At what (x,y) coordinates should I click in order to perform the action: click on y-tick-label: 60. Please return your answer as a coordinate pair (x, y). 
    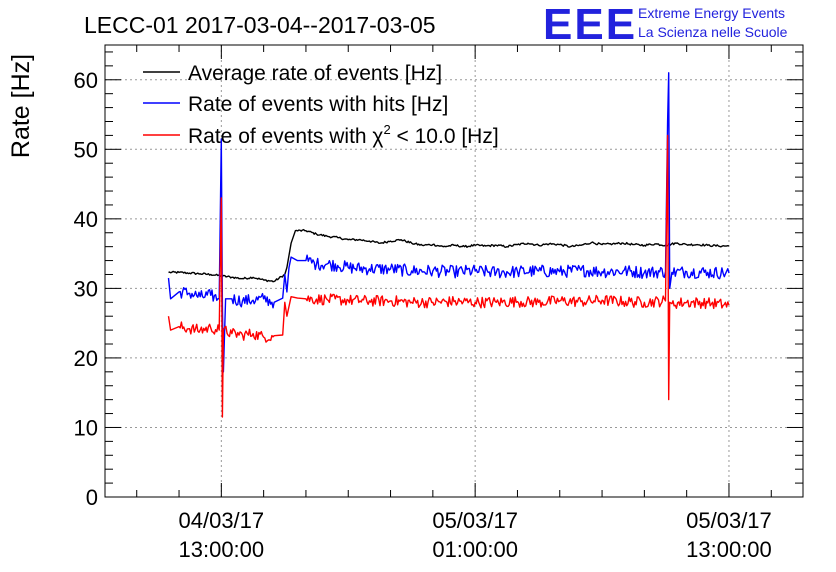
    Looking at the image, I should click on (86, 80).